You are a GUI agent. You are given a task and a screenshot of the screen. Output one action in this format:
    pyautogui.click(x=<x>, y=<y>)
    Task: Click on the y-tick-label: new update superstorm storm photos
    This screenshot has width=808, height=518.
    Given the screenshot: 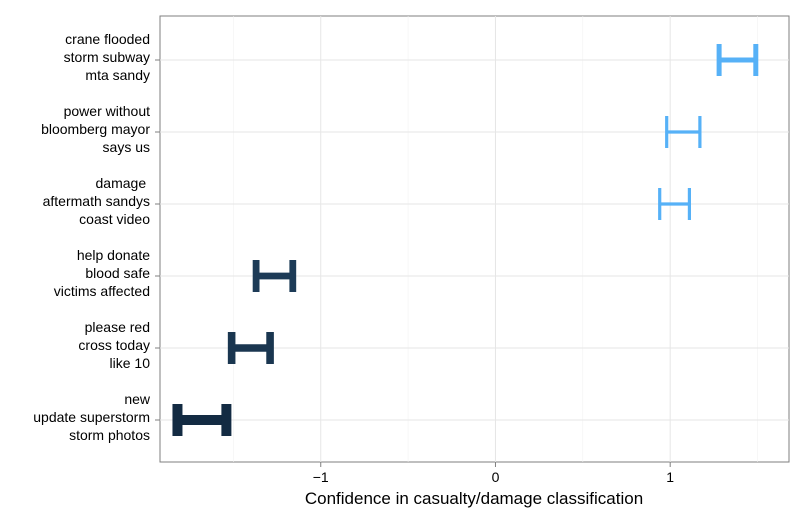 What is the action you would take?
    pyautogui.click(x=92, y=417)
    